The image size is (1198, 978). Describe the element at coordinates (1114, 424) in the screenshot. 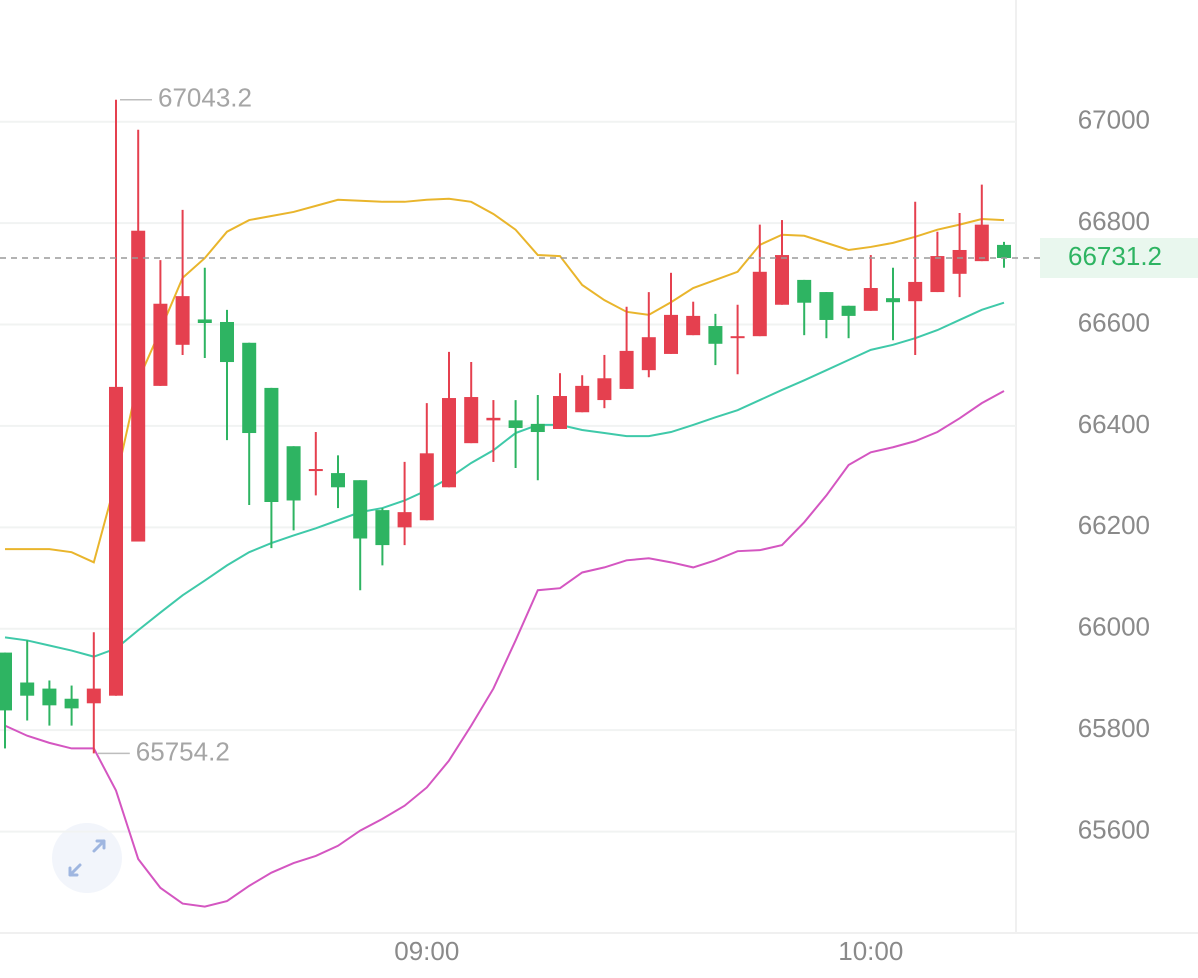

I see `y-tick-label: 66400` at that location.